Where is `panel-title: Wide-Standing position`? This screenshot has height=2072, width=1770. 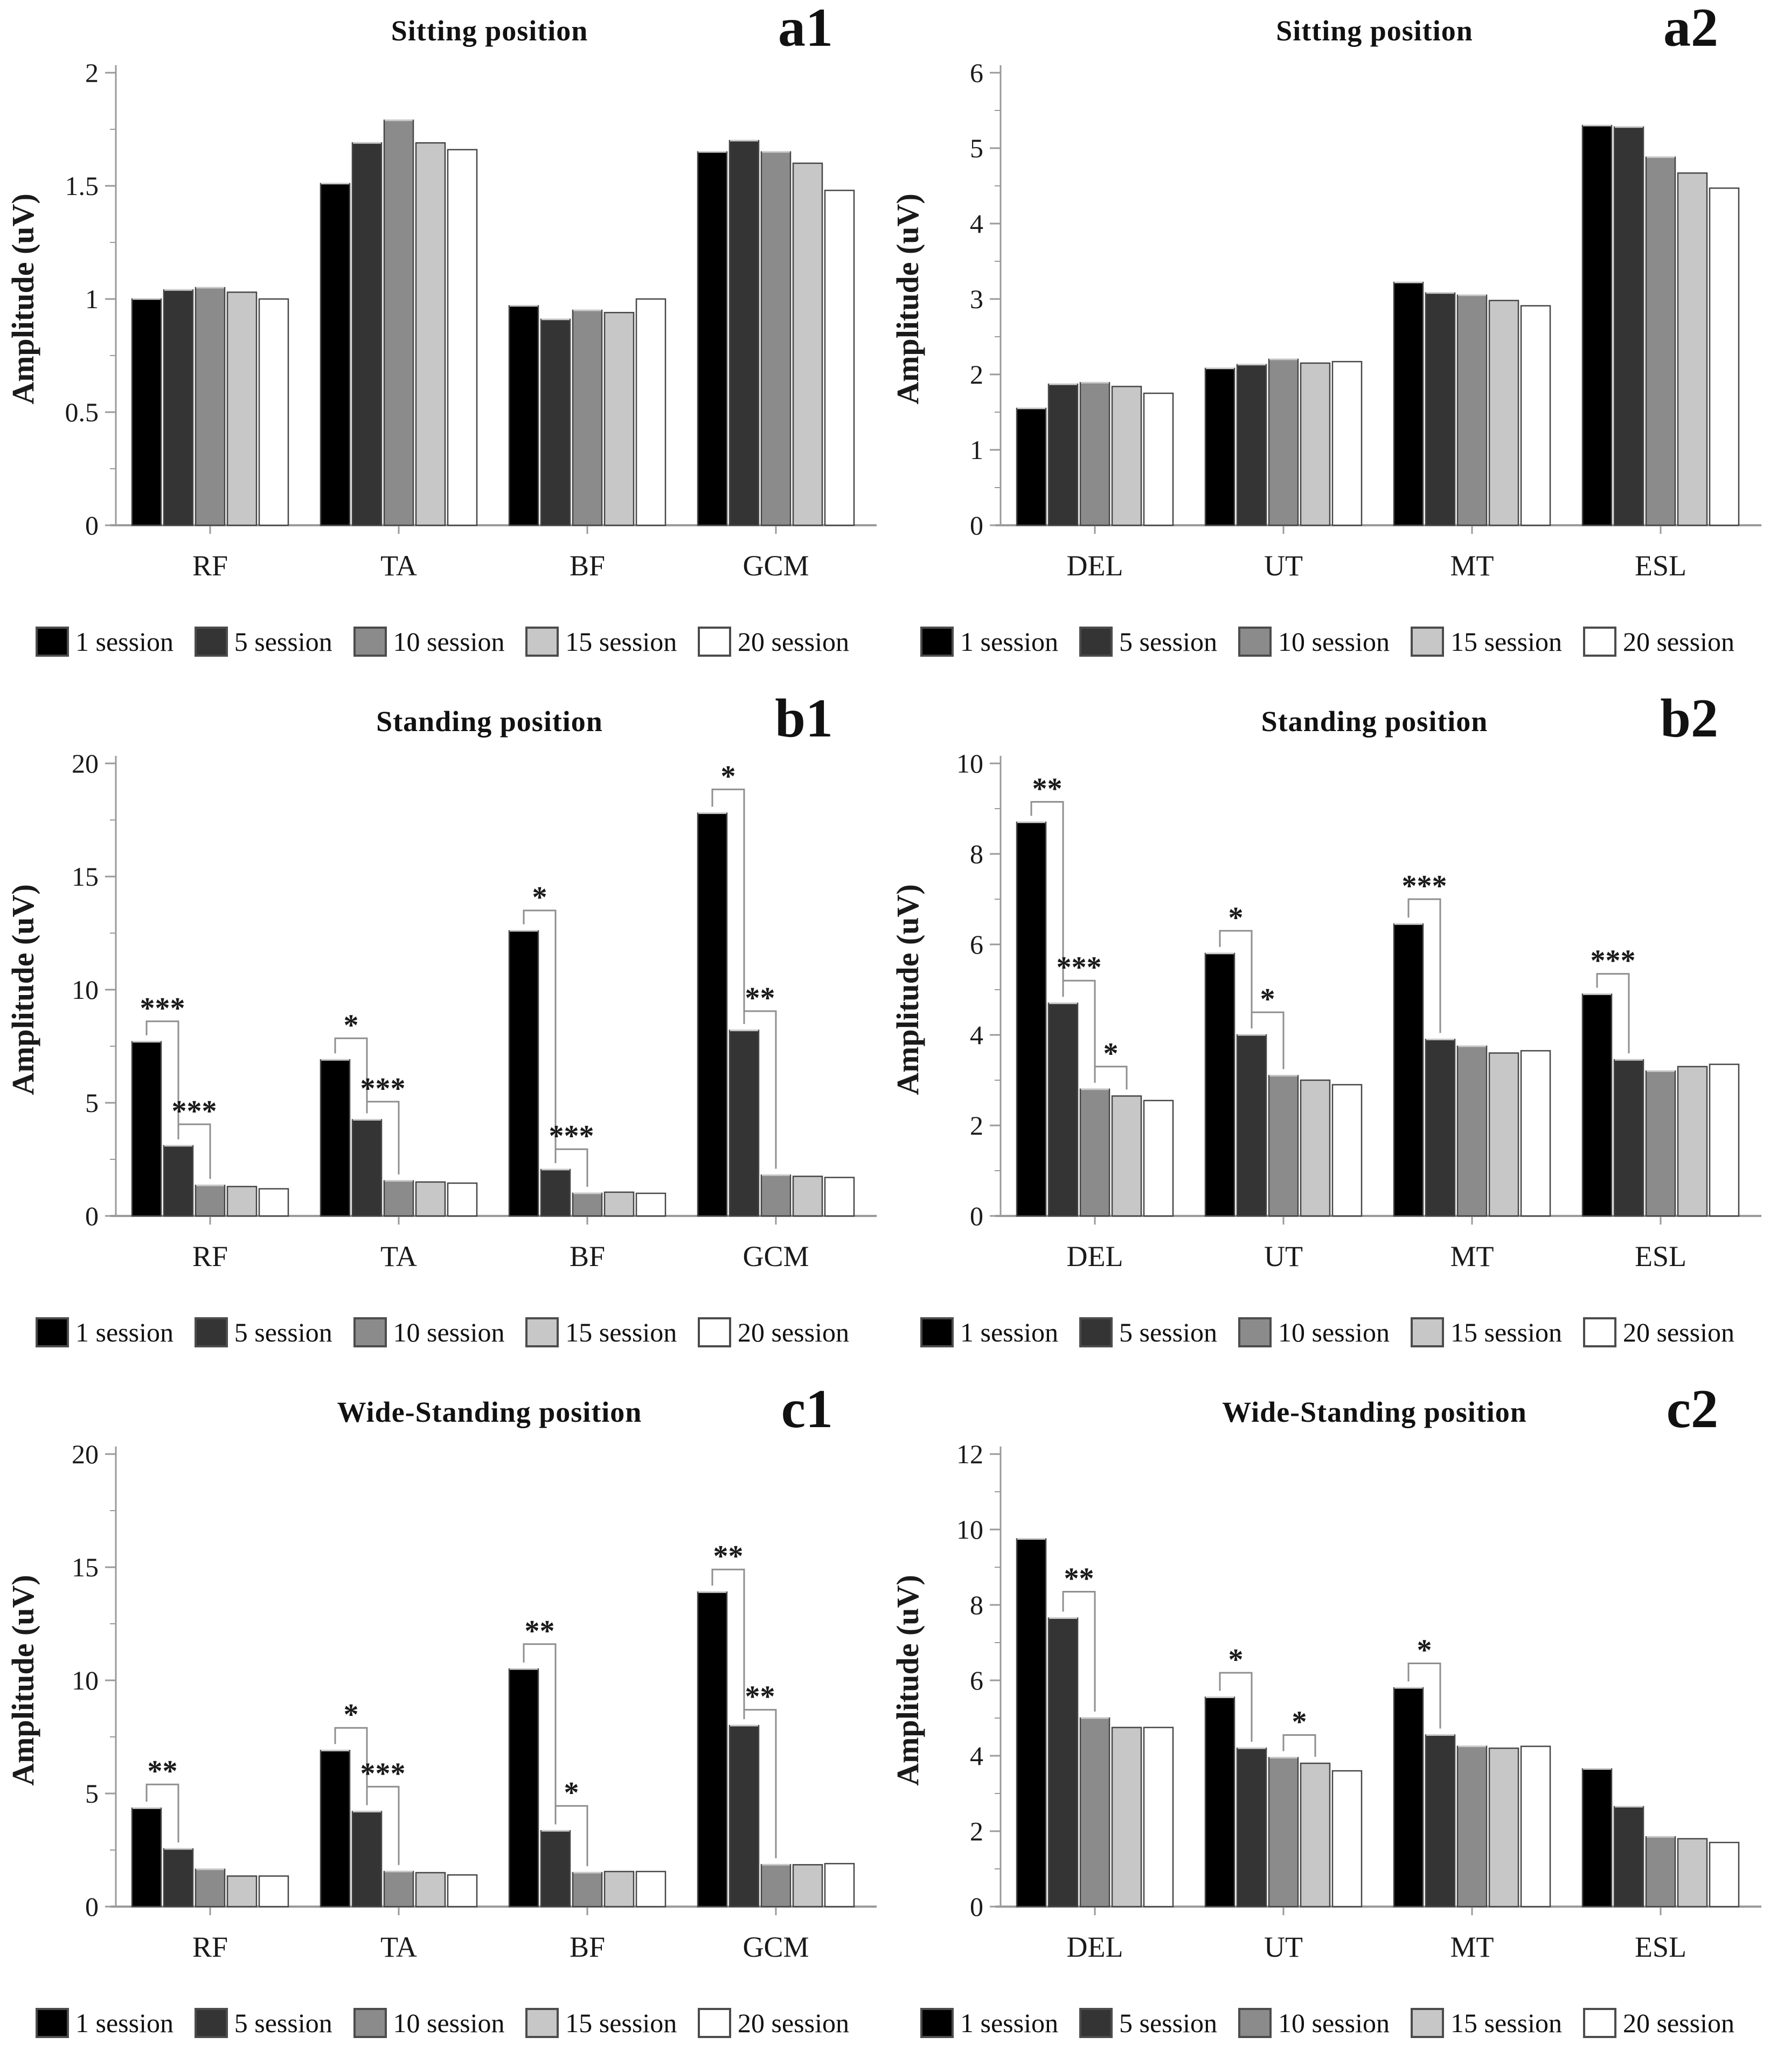 panel-title: Wide-Standing position is located at coordinates (1374, 1412).